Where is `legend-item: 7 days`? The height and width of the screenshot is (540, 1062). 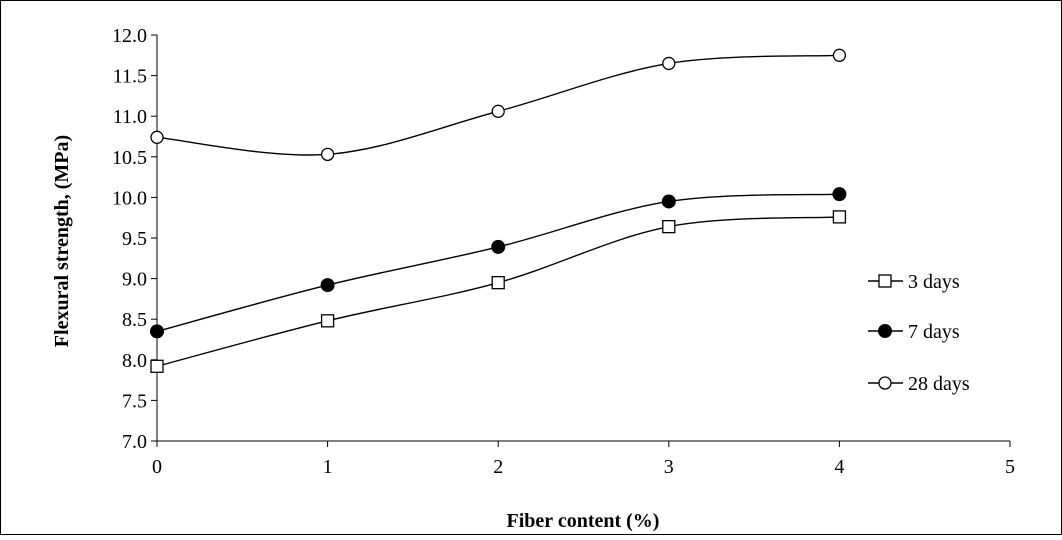 legend-item: 7 days is located at coordinates (914, 332).